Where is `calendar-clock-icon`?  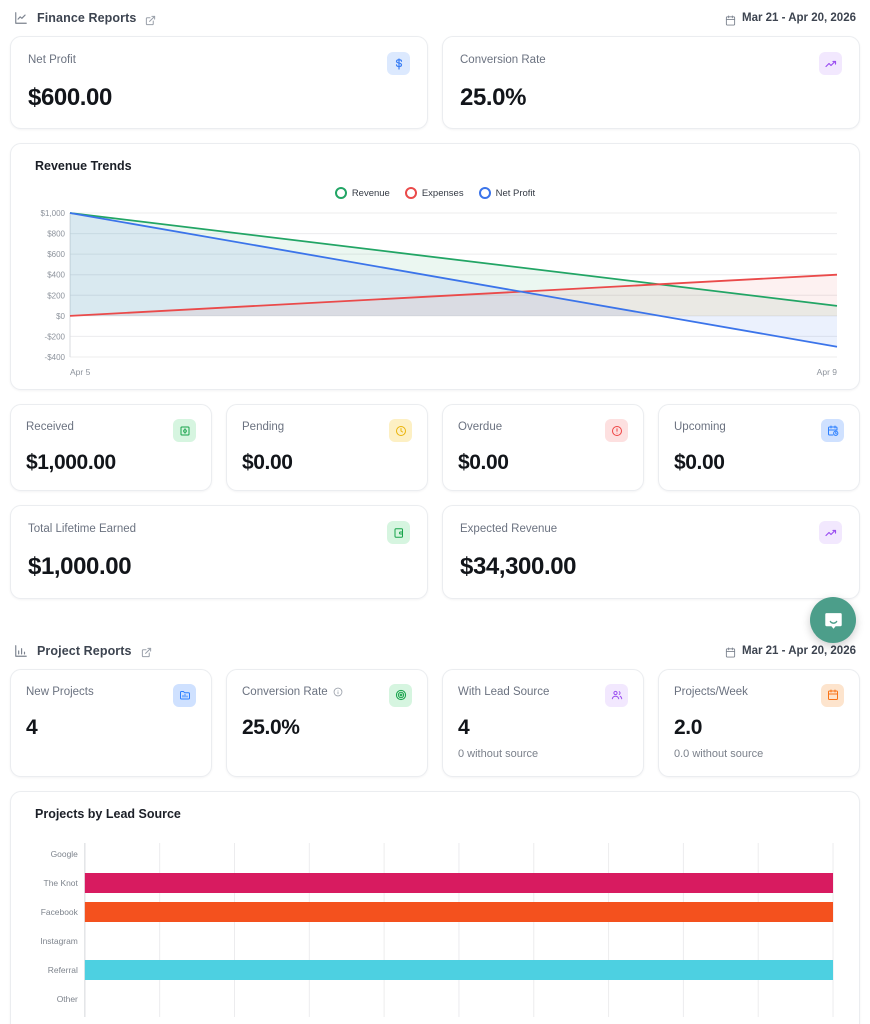
calendar-clock-icon is located at coordinates (832, 431).